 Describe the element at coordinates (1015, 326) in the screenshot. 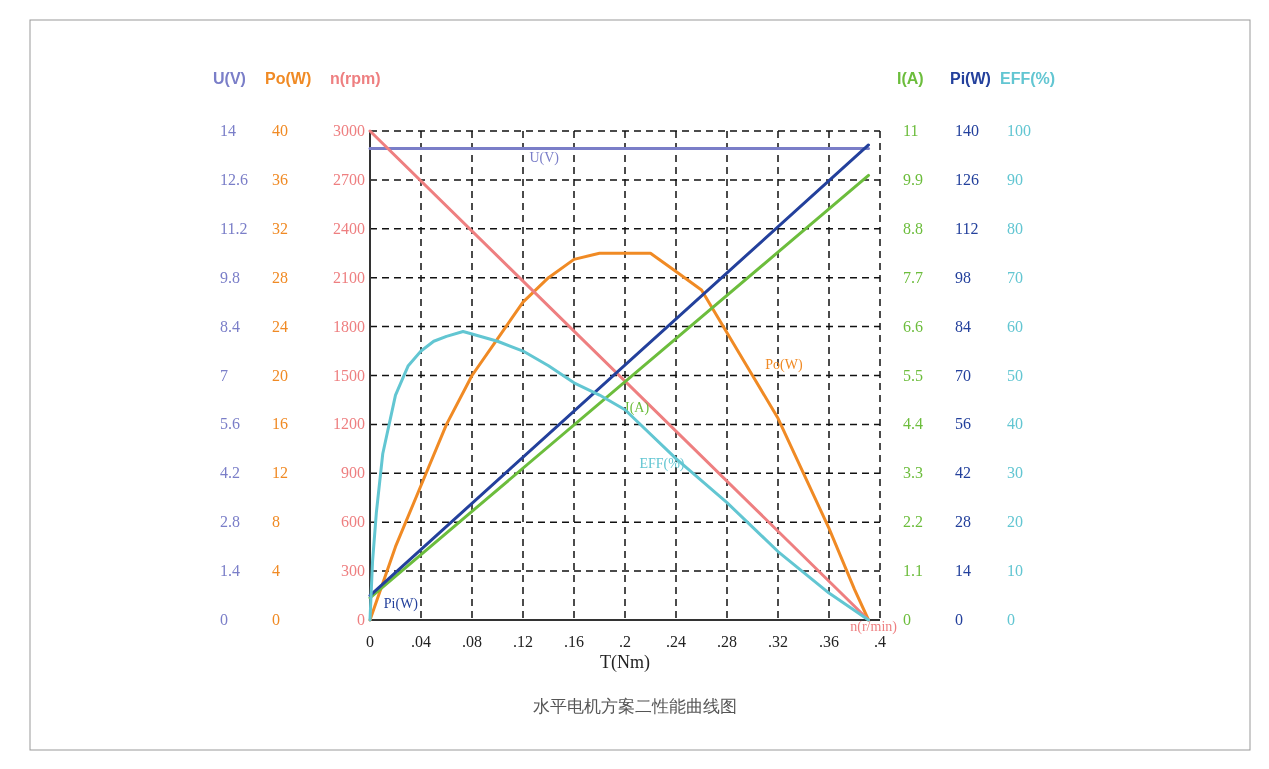

I see `y3-tick-label: 60` at that location.